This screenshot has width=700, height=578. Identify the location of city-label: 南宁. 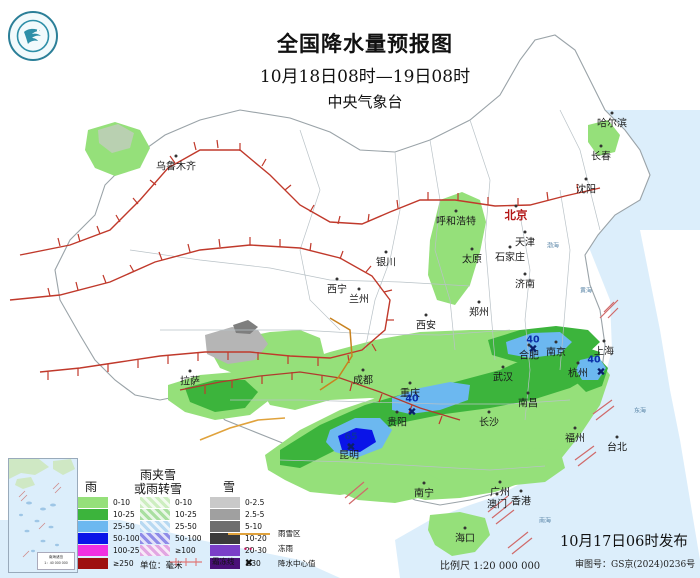
(424, 494).